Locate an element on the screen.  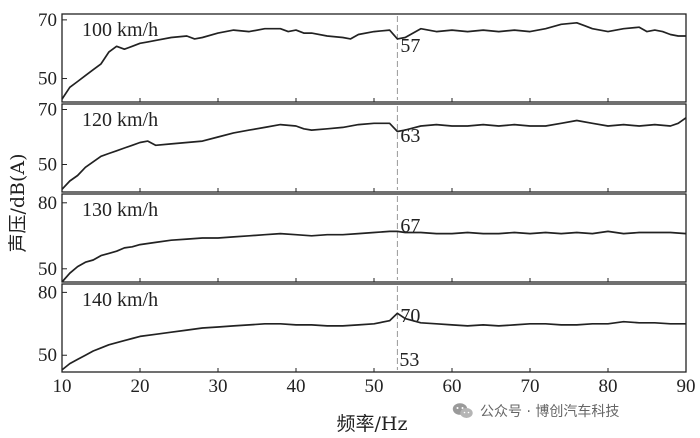
wechat-icon is located at coordinates (462, 410).